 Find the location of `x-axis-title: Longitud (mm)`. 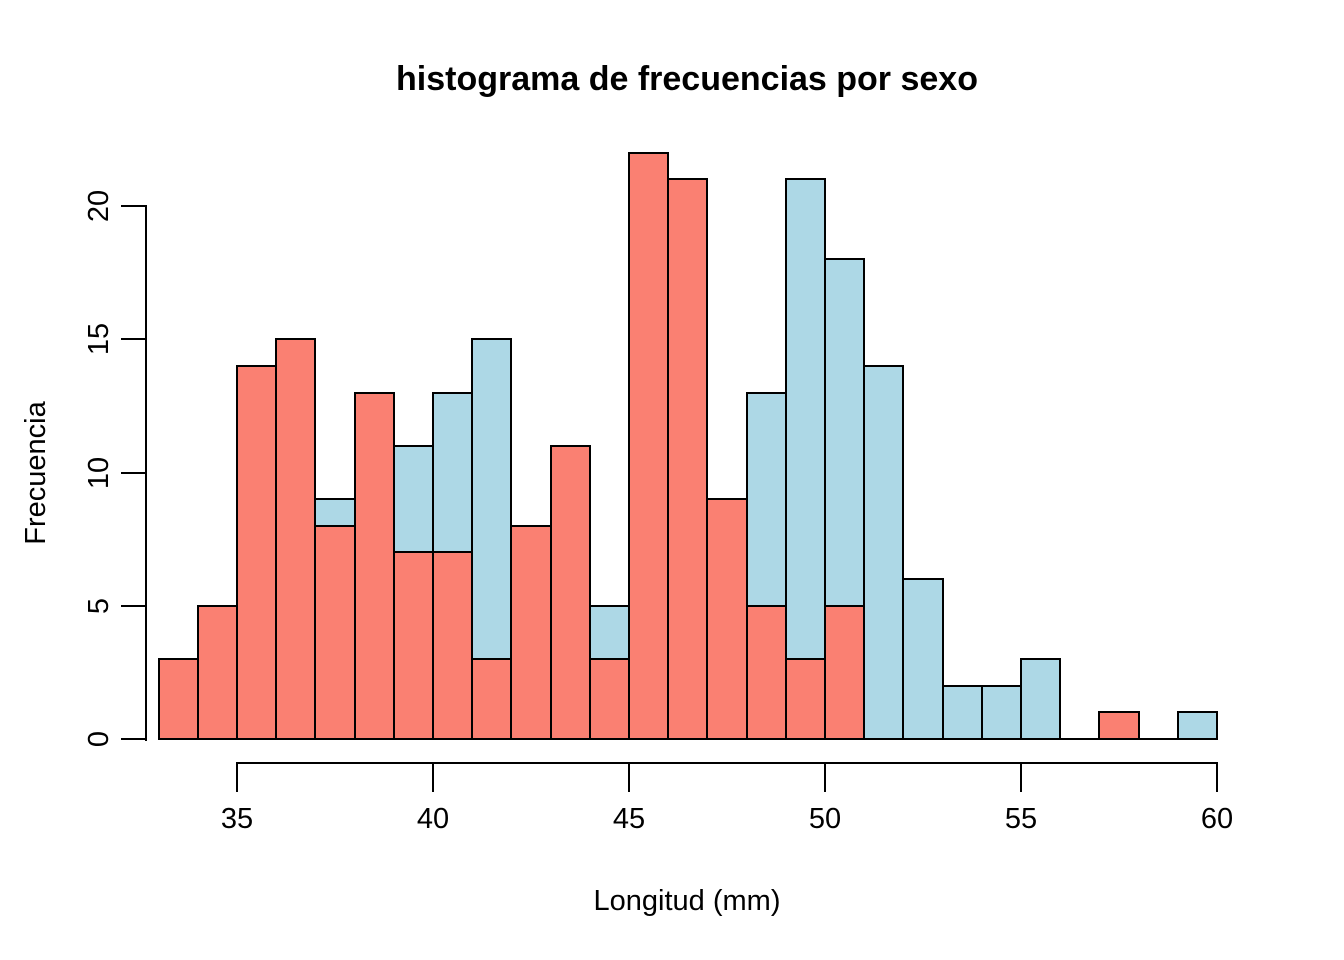

x-axis-title: Longitud (mm) is located at coordinates (687, 901).